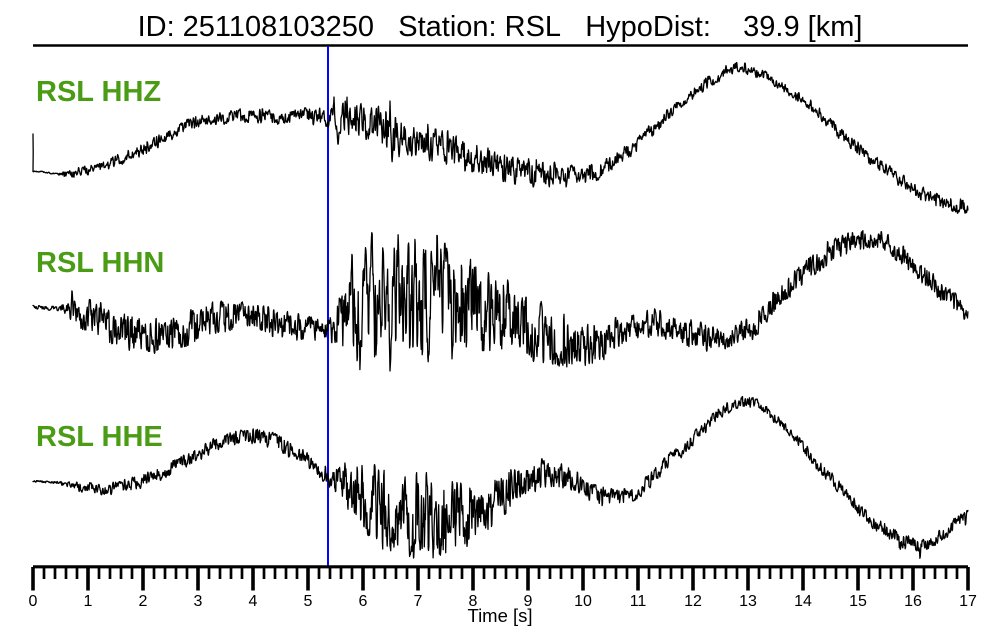  Describe the element at coordinates (913, 601) in the screenshot. I see `svg-text: 16` at that location.